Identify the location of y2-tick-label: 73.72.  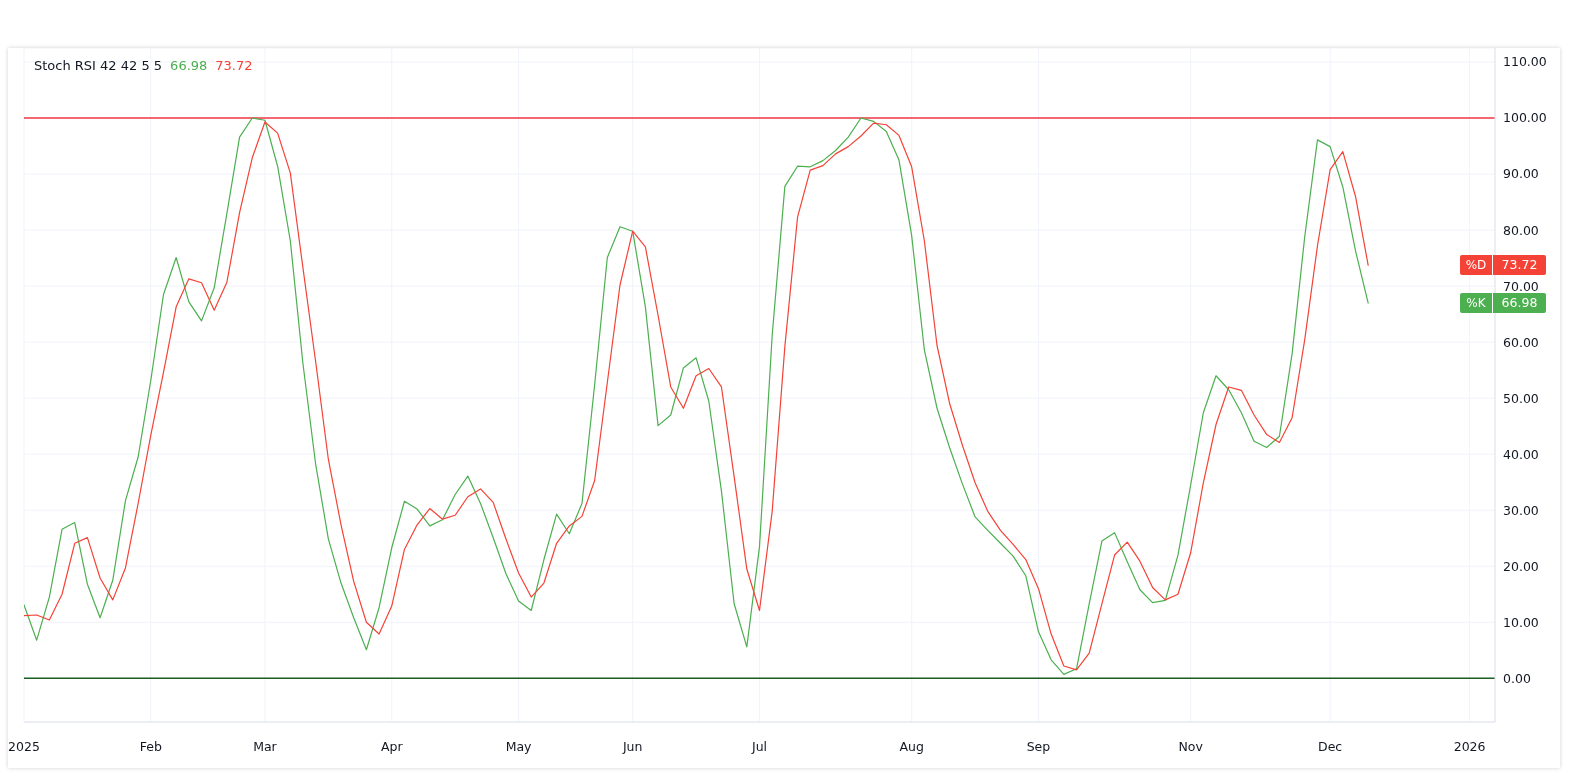
(1519, 265).